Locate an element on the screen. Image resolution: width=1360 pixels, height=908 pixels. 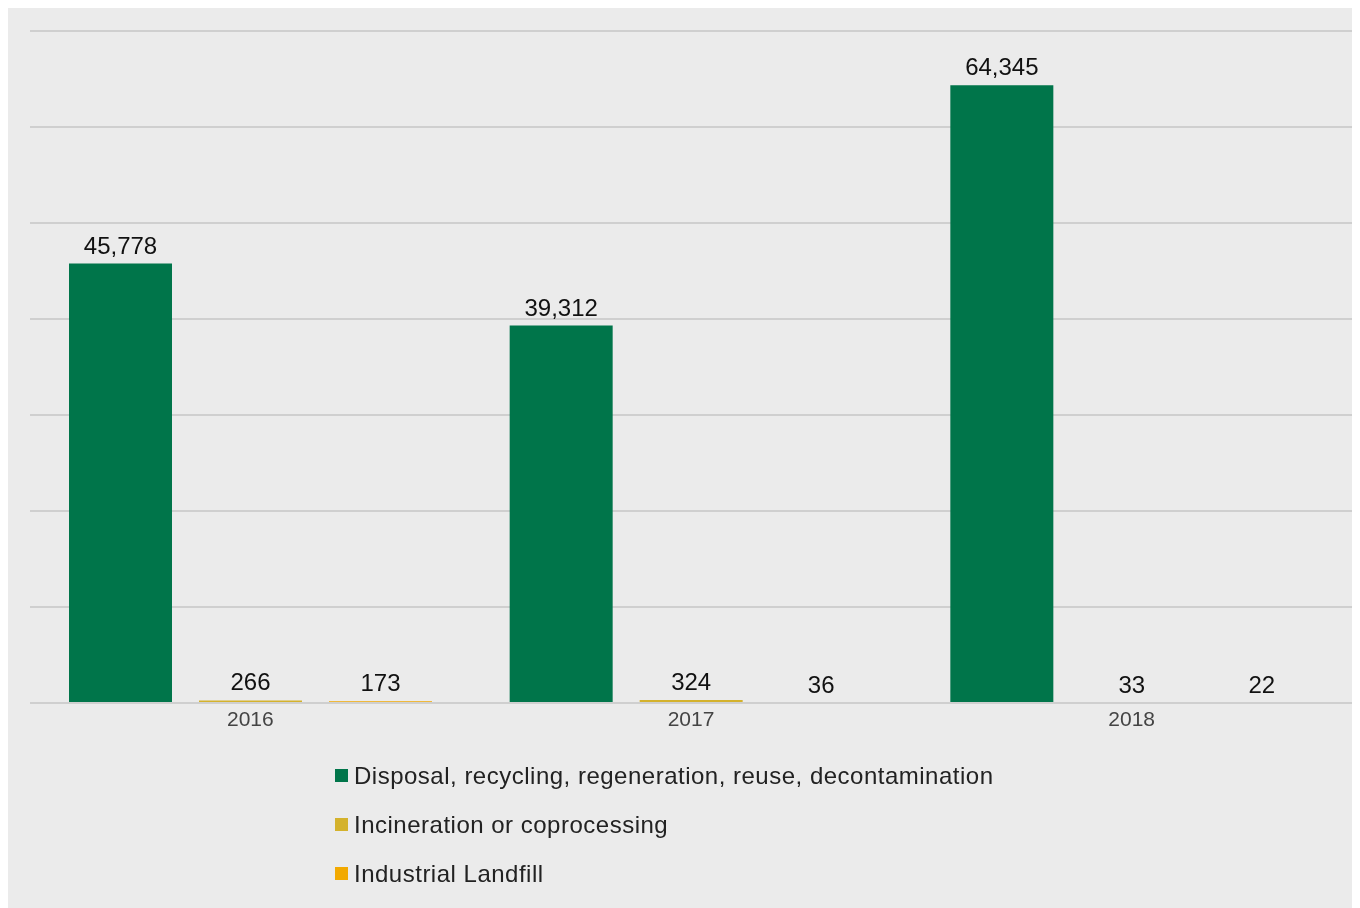
x-tick-label: 2018 is located at coordinates (1132, 718).